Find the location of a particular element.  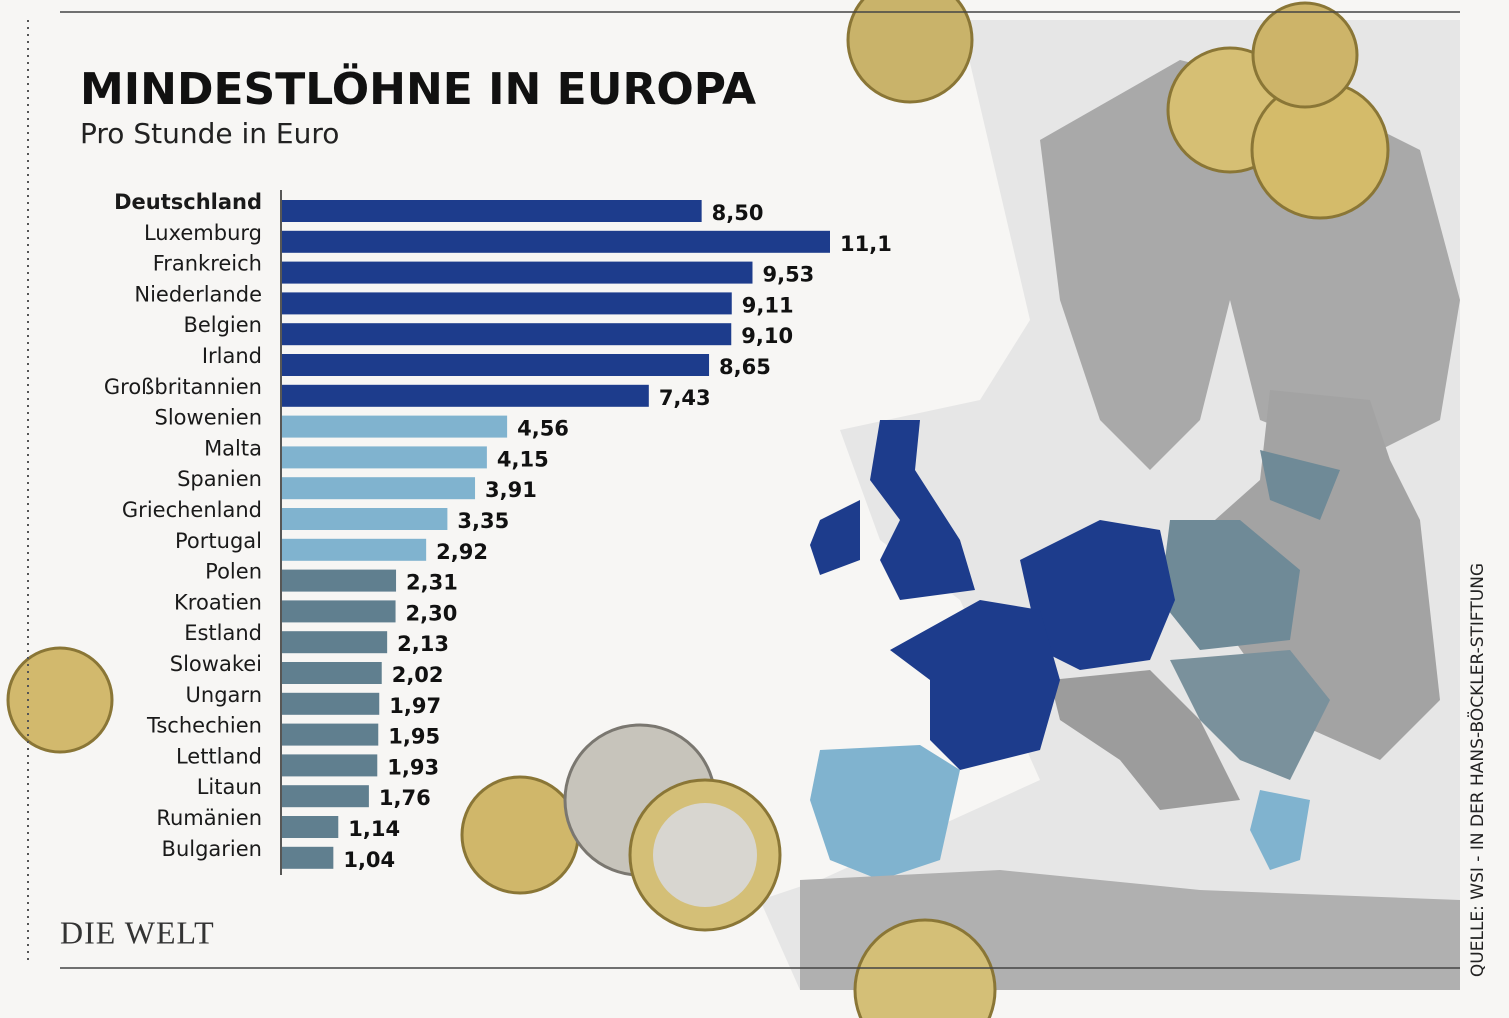

category-label: Deutschland is located at coordinates (188, 202).